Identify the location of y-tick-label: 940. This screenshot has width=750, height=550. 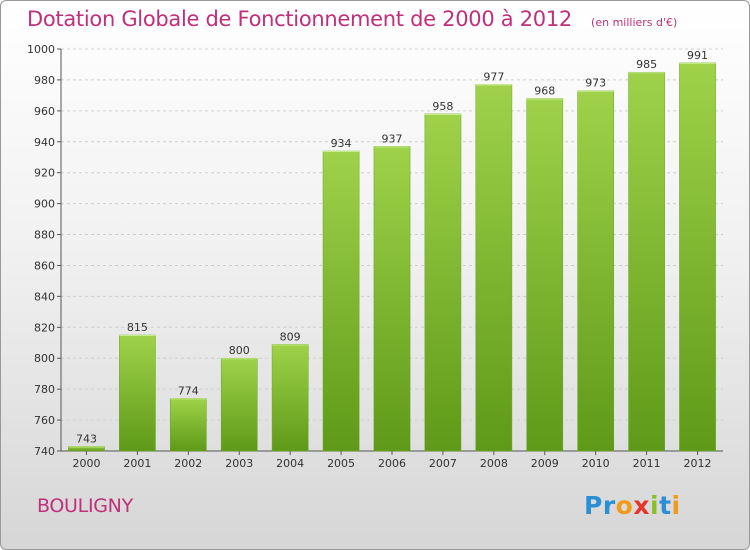
(44, 142).